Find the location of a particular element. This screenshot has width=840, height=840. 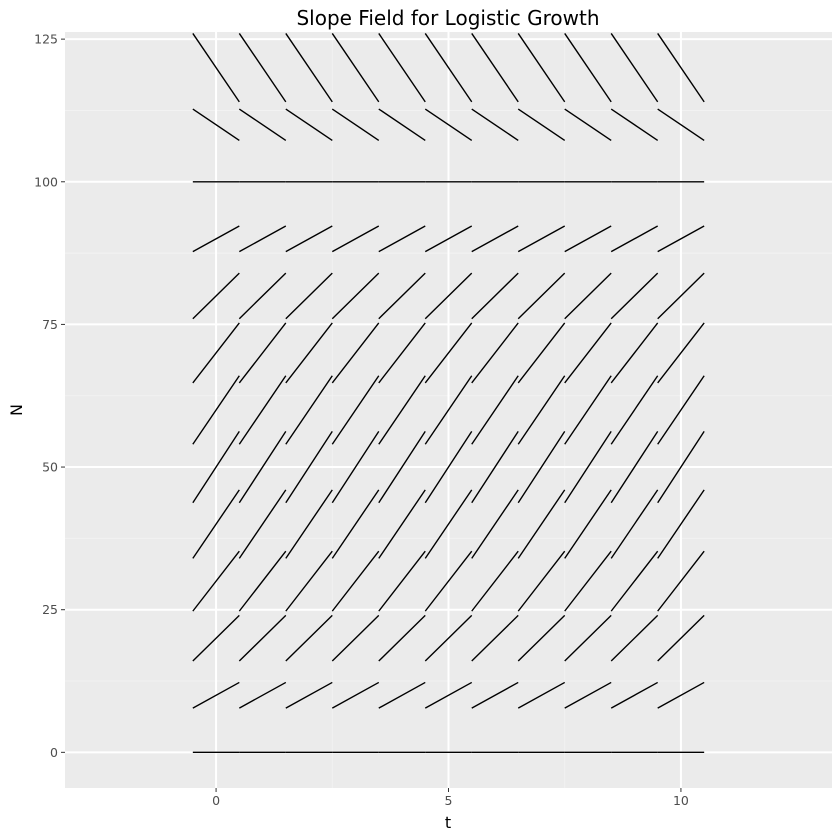

x-tick-label: 5 is located at coordinates (449, 800).